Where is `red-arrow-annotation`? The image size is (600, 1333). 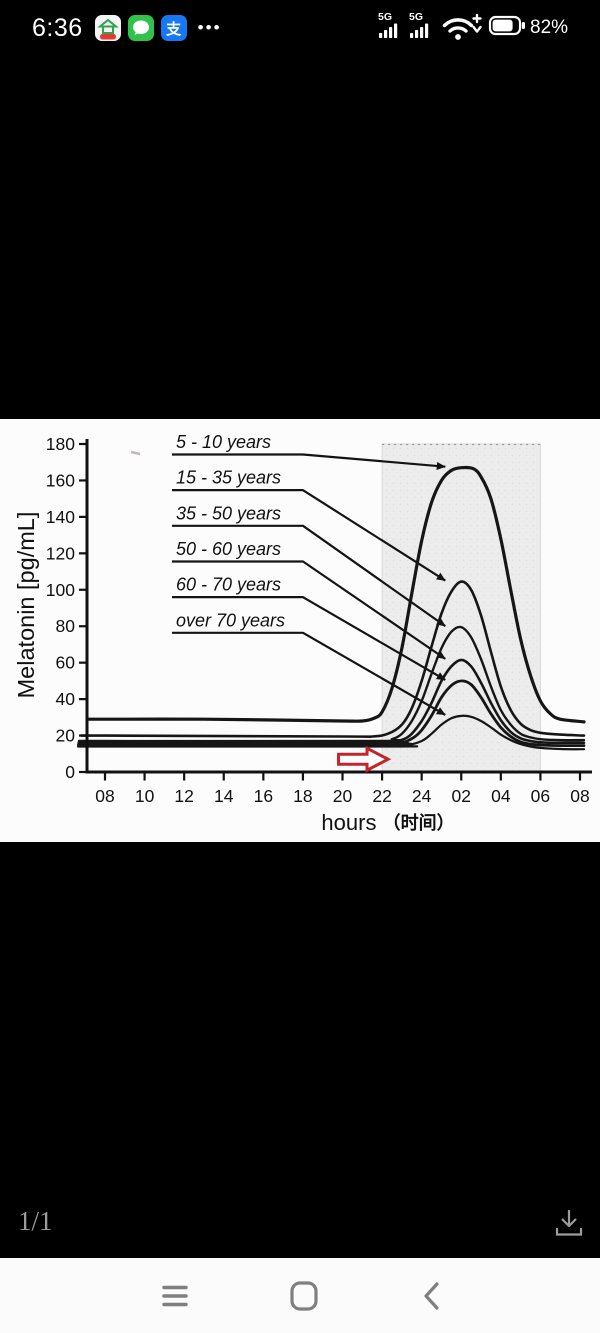 red-arrow-annotation is located at coordinates (364, 759).